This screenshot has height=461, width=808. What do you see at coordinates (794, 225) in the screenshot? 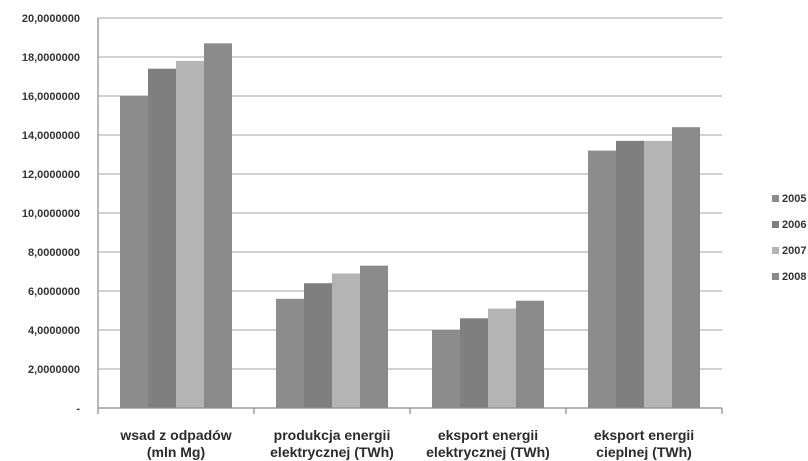
I see `legend-label-2006: 2006` at bounding box center [794, 225].